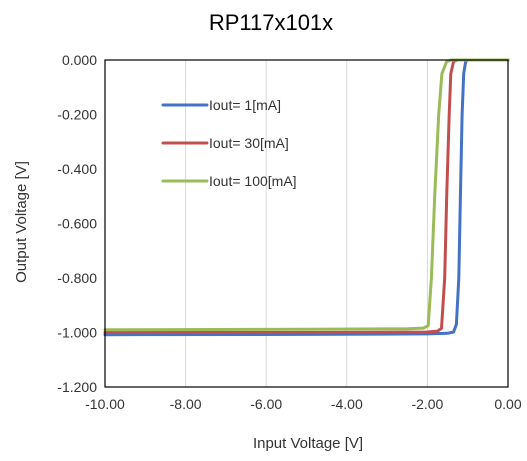 The height and width of the screenshot is (461, 527). I want to click on chart-title: RP117x101x, so click(271, 22).